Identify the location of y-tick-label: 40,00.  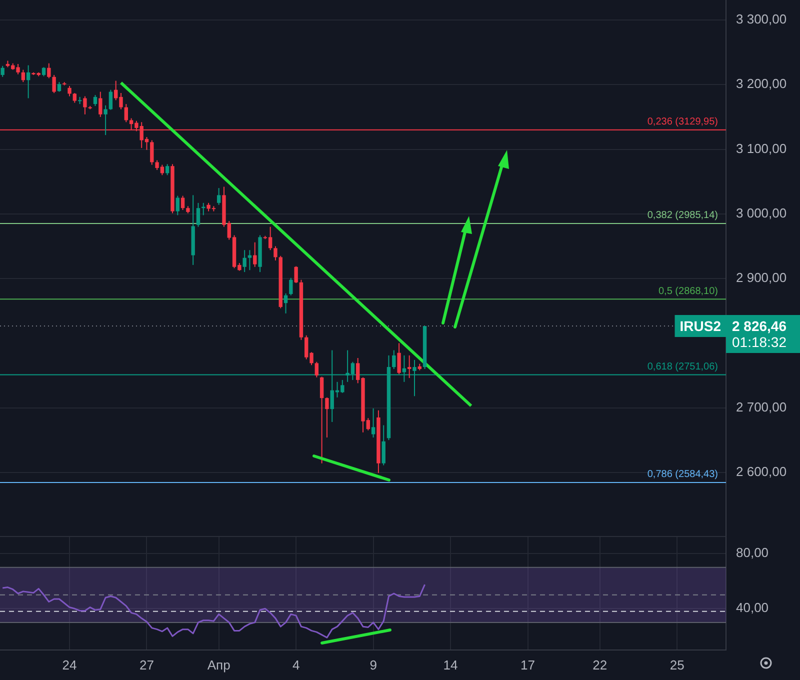
(752, 608).